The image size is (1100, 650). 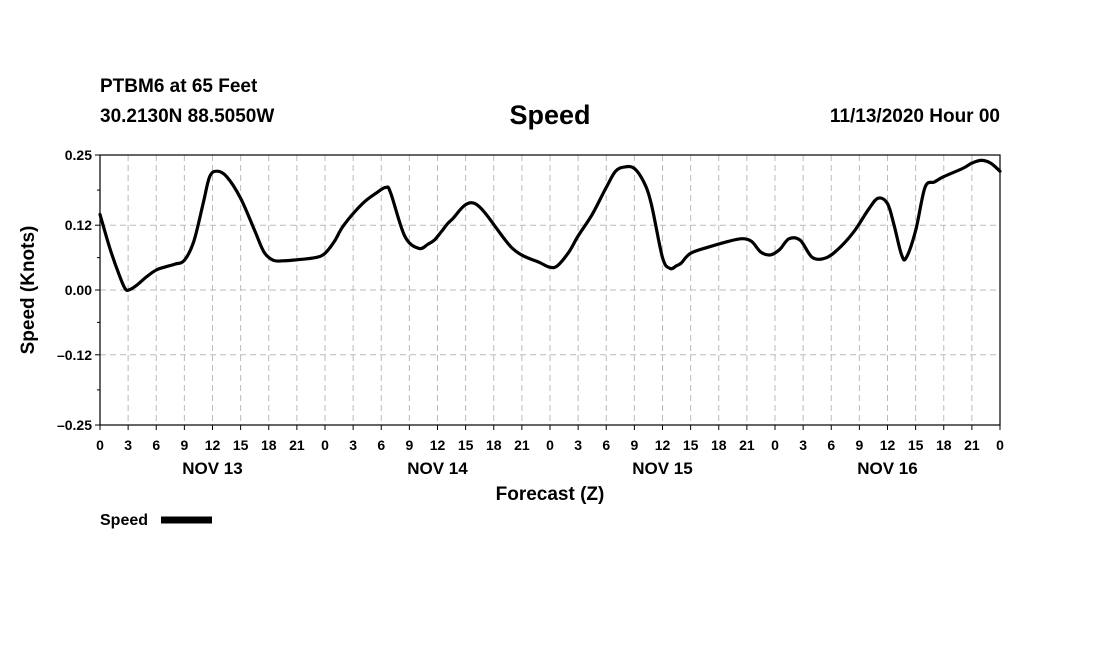 What do you see at coordinates (887, 468) in the screenshot?
I see `x-day-label: NOV 16` at bounding box center [887, 468].